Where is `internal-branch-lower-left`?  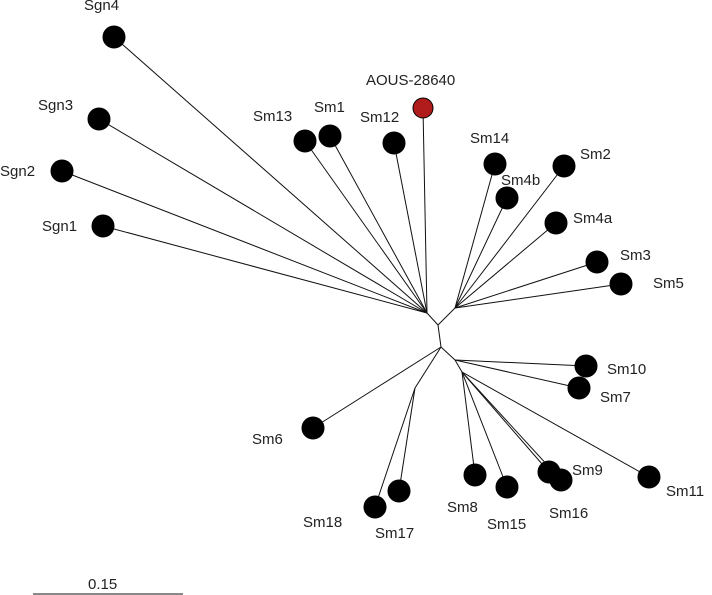 internal-branch-lower-left is located at coordinates (428, 367).